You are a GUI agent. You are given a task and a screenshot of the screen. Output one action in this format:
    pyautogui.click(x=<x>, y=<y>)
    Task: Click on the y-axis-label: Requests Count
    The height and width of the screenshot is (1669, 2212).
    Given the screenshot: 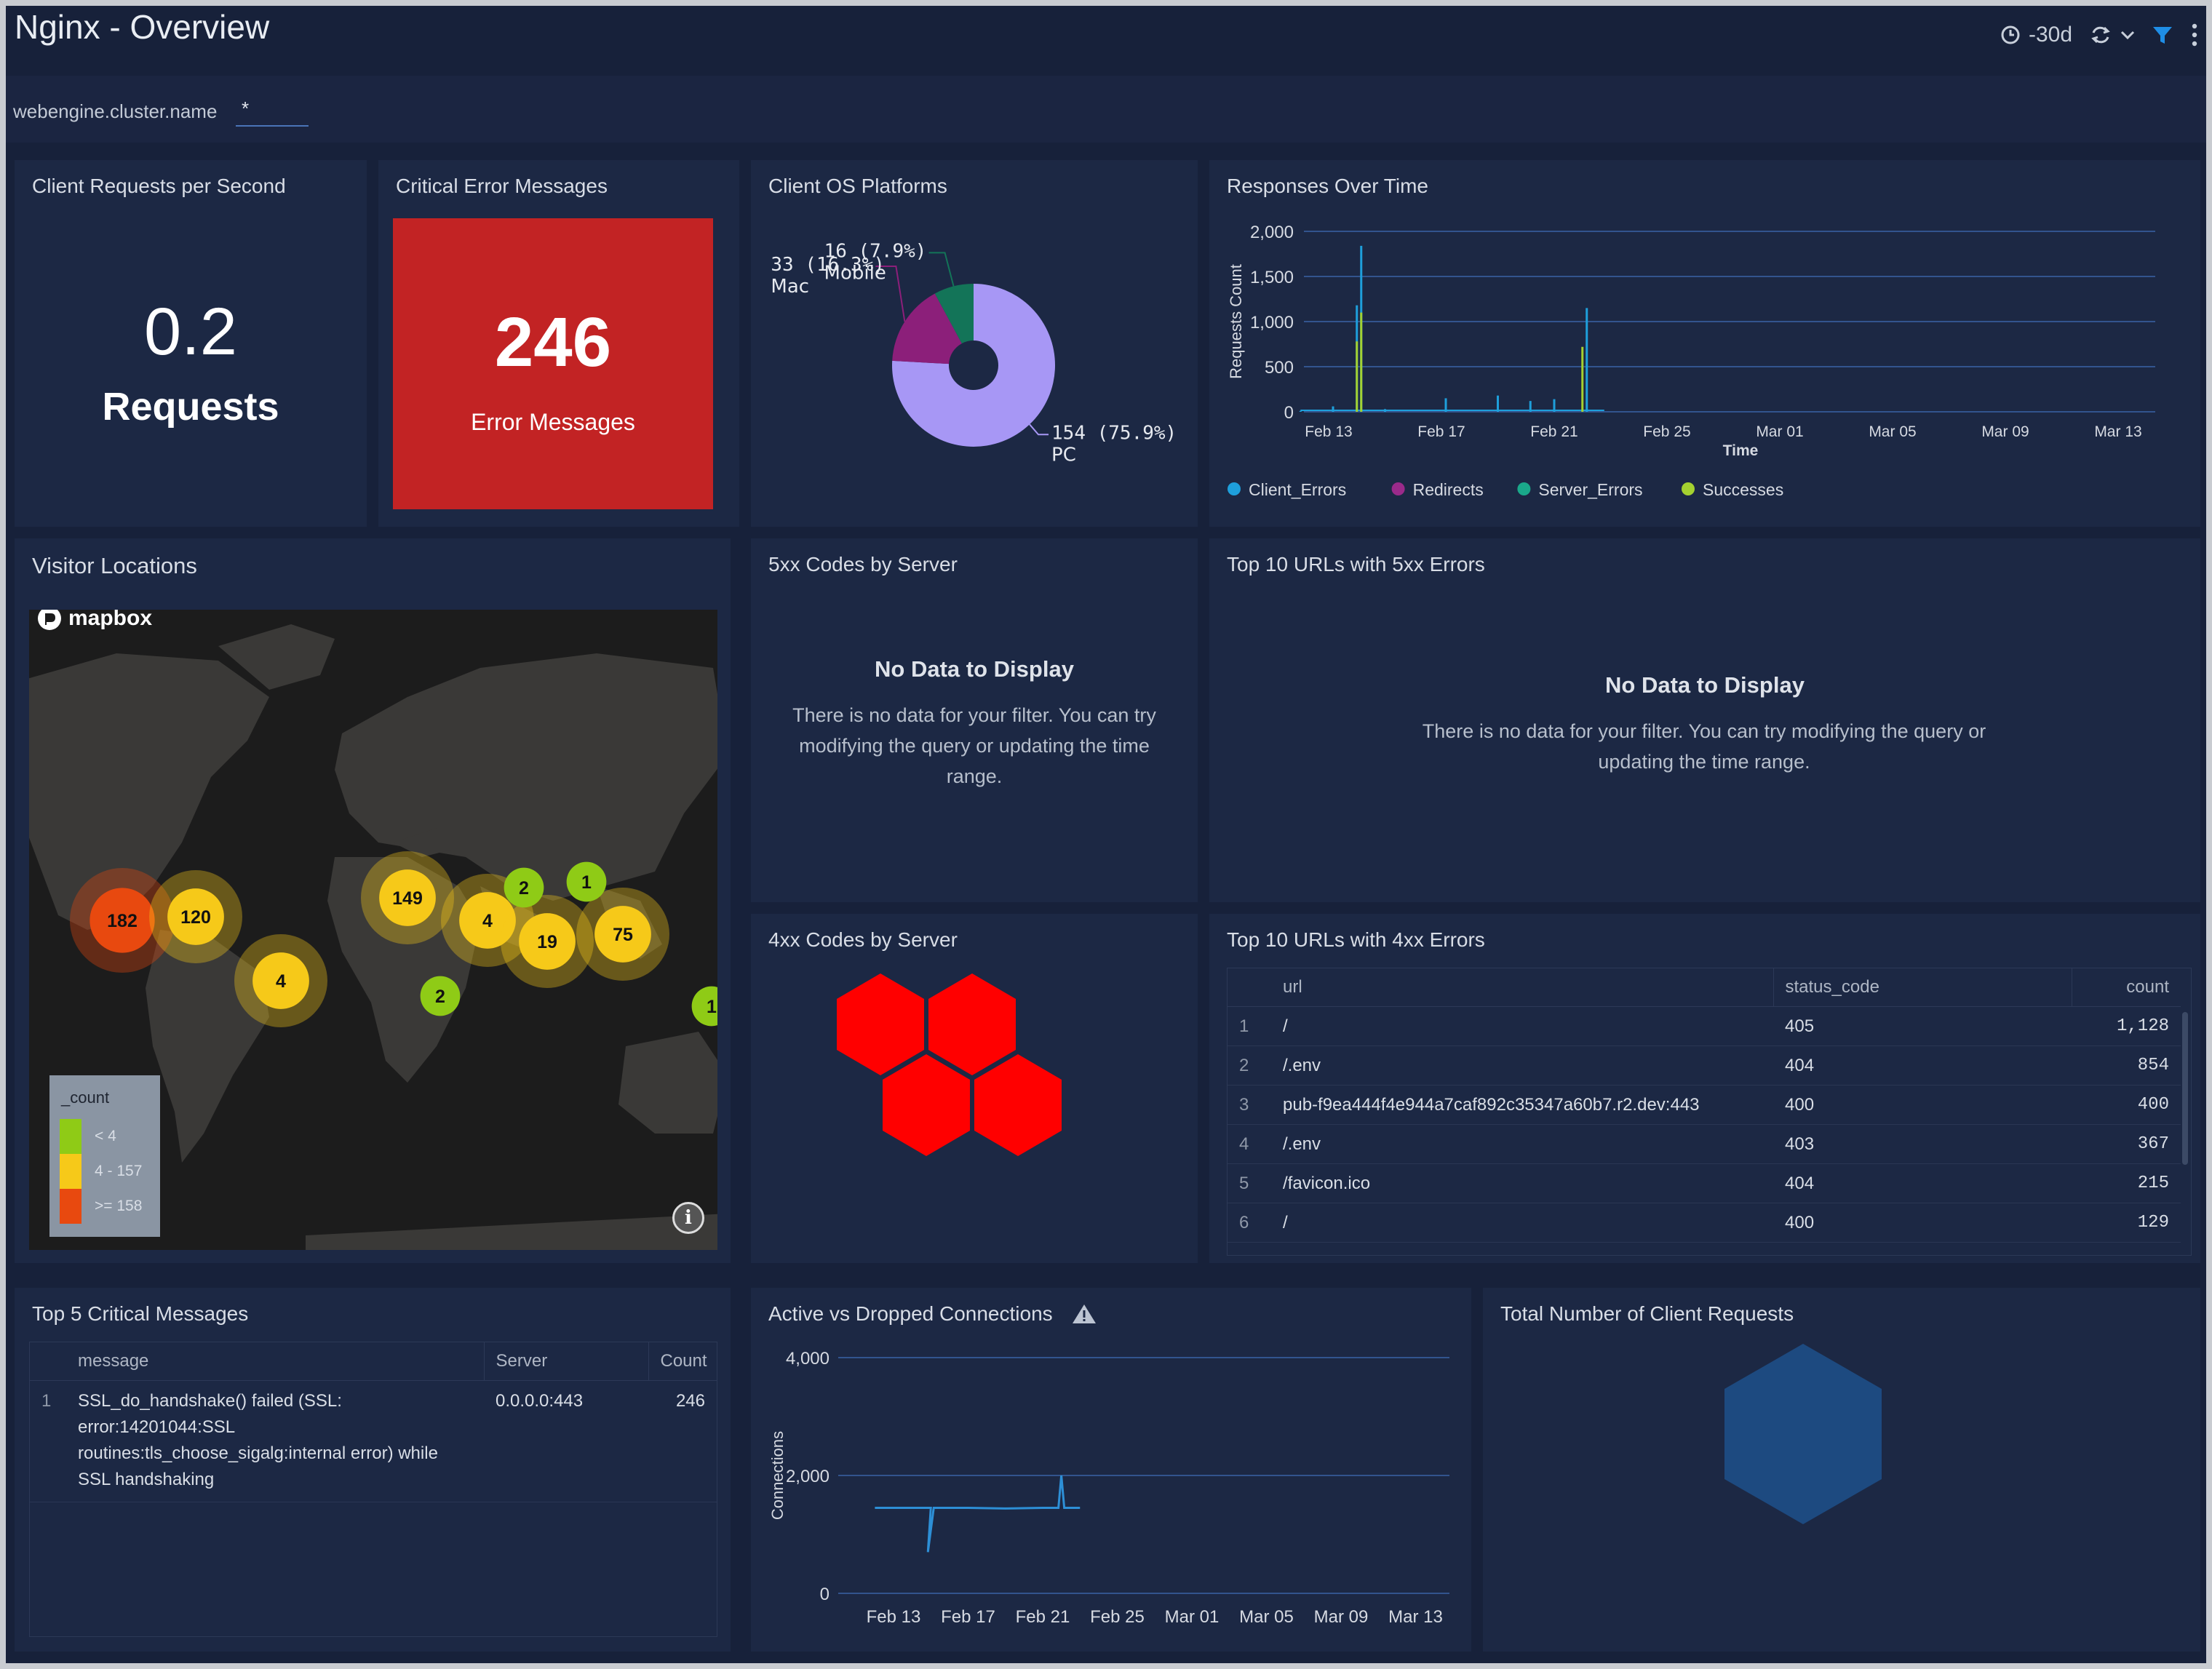 What is the action you would take?
    pyautogui.click(x=1236, y=321)
    